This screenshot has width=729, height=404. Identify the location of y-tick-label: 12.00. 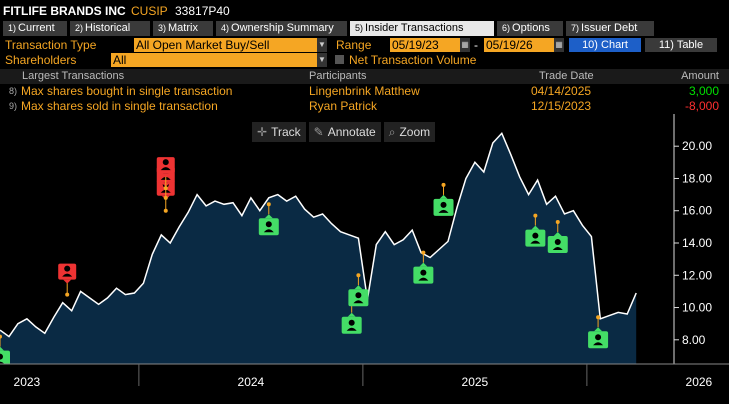
(697, 275).